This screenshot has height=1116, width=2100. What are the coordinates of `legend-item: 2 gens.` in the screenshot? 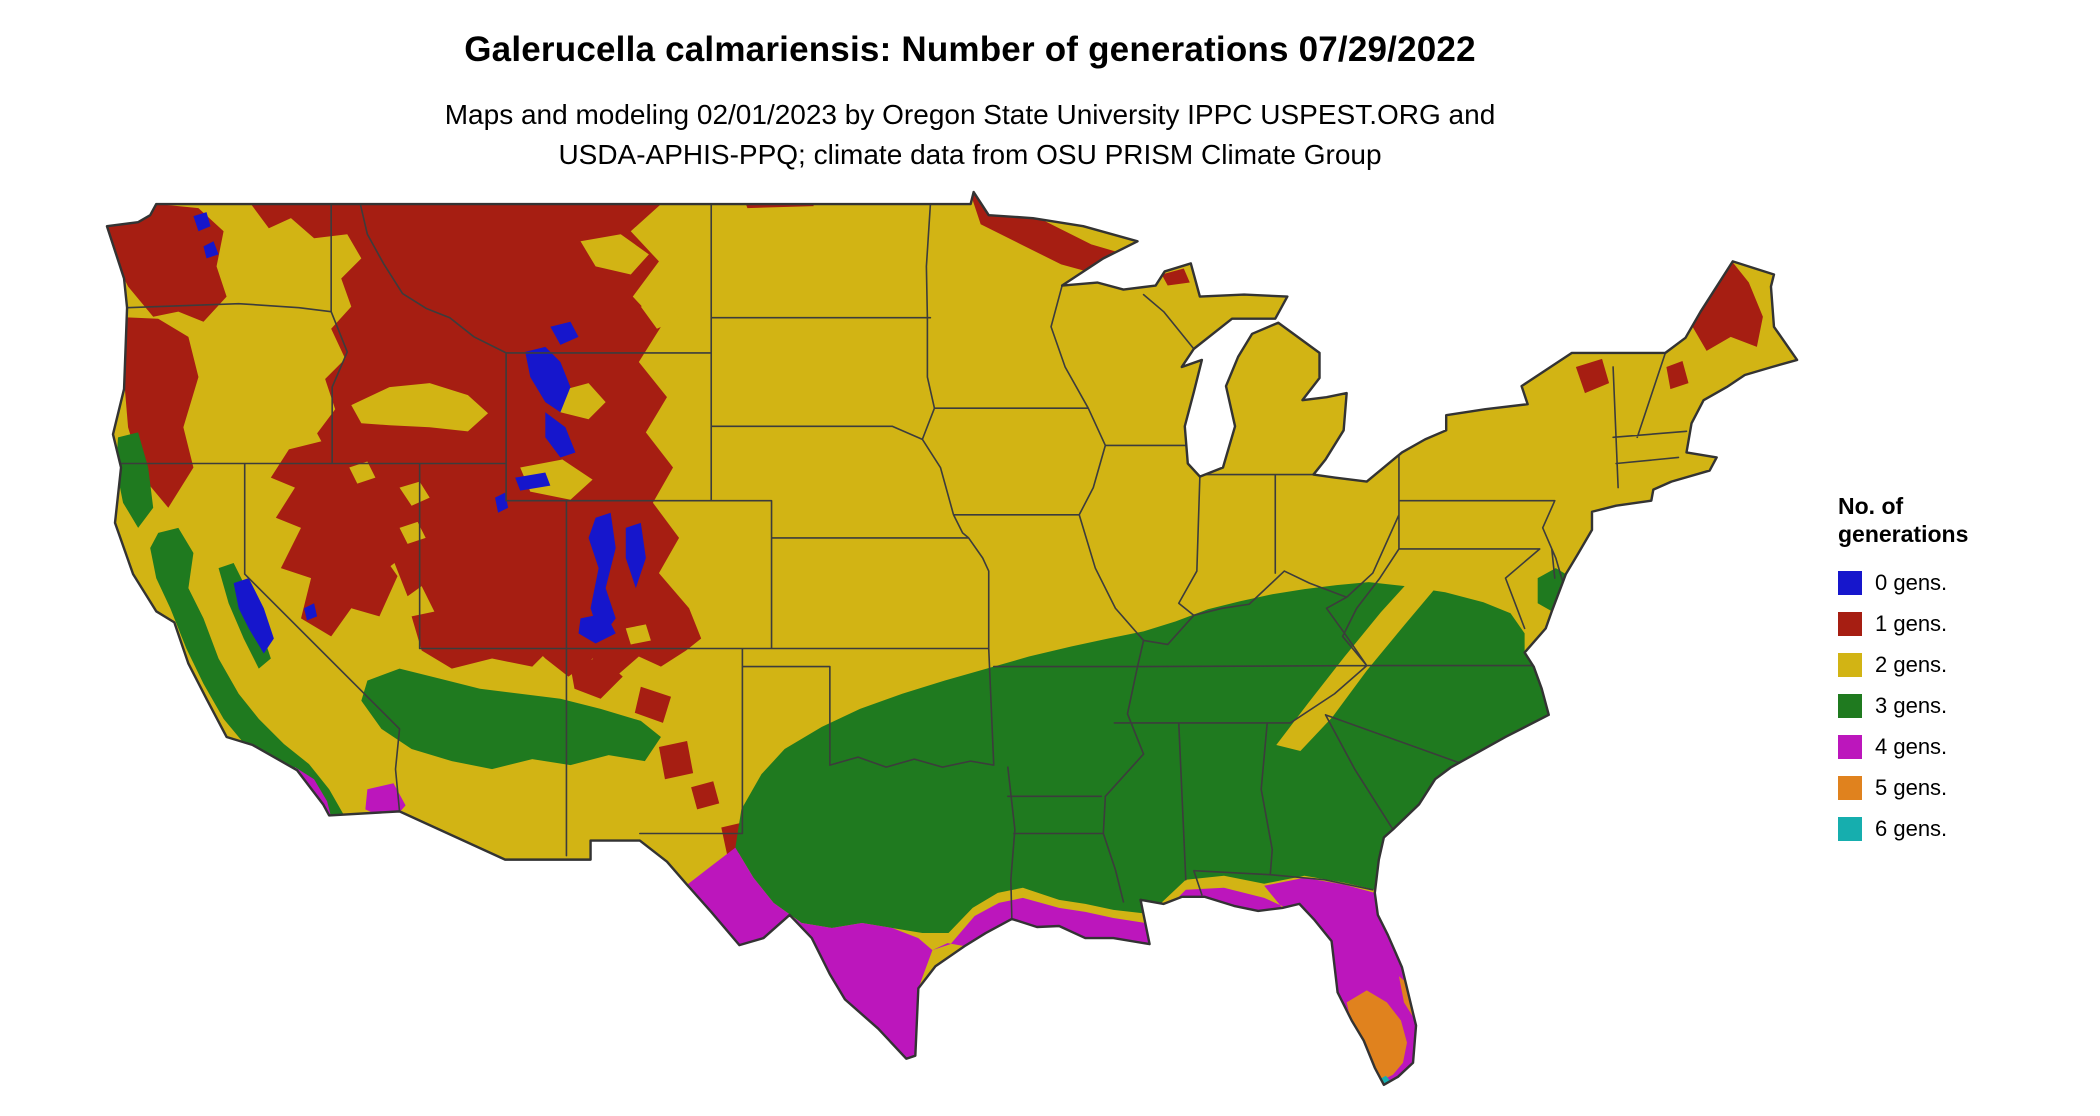 It's located at (1963, 665).